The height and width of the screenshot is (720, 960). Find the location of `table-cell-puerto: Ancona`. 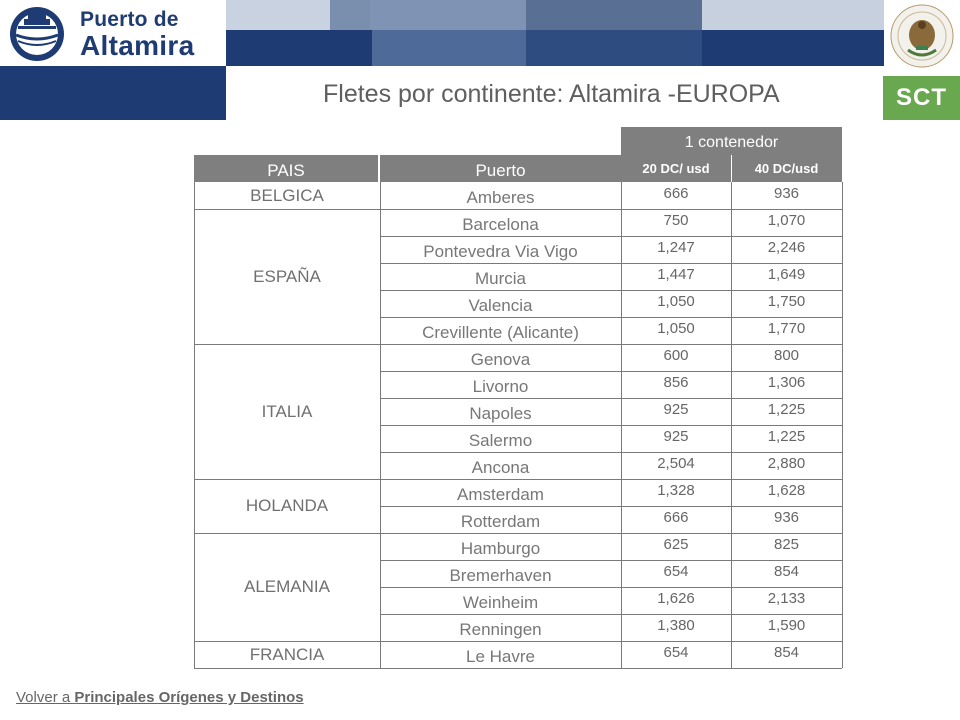

table-cell-puerto: Ancona is located at coordinates (500, 467).